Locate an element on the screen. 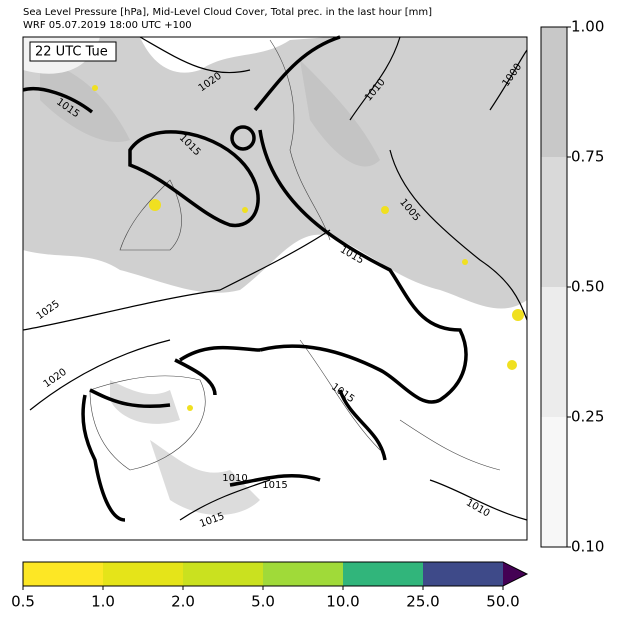  colorbar-extension is located at coordinates (515, 574).